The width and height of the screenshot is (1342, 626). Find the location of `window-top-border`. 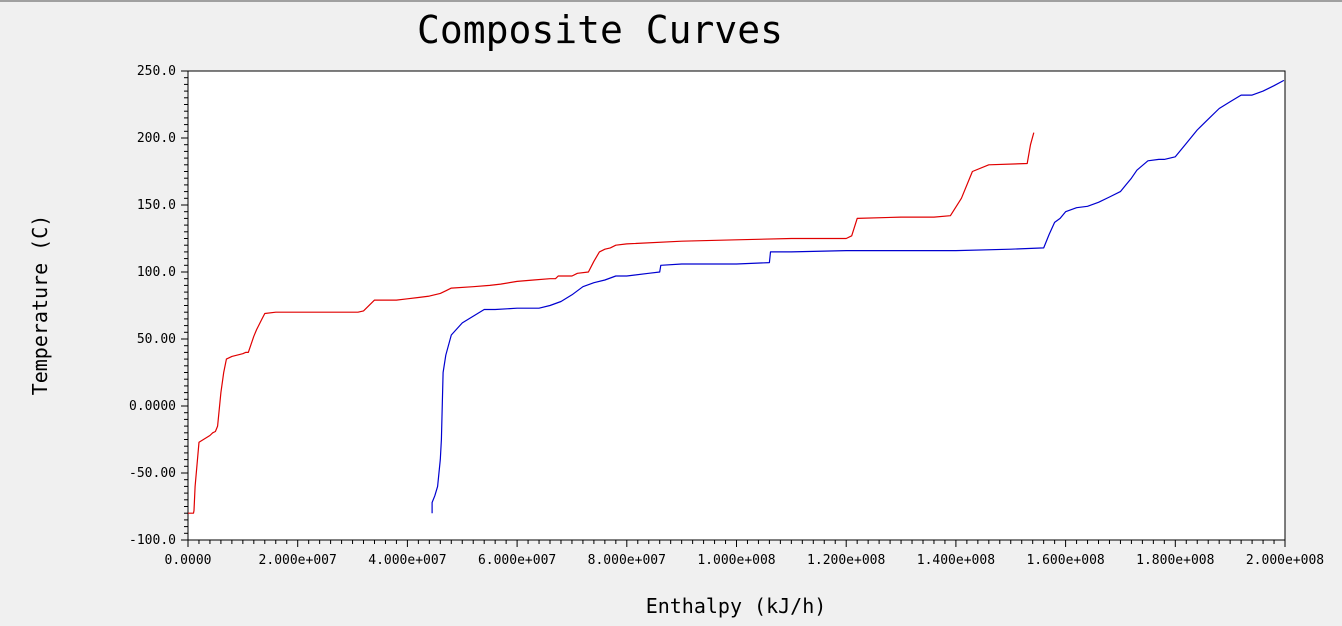

window-top-border is located at coordinates (671, 1).